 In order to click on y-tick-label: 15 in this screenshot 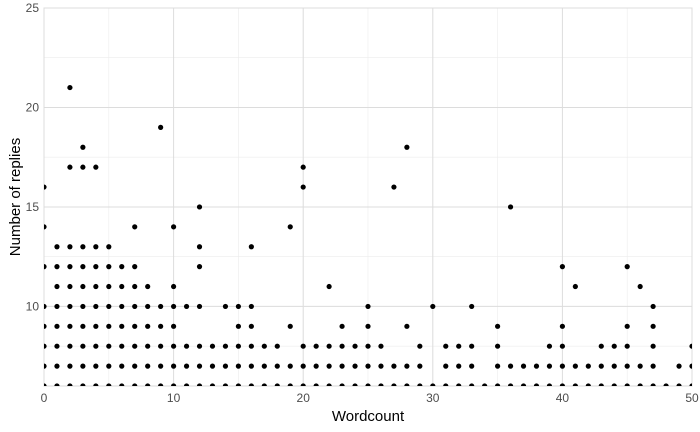, I will do `click(33, 207)`.